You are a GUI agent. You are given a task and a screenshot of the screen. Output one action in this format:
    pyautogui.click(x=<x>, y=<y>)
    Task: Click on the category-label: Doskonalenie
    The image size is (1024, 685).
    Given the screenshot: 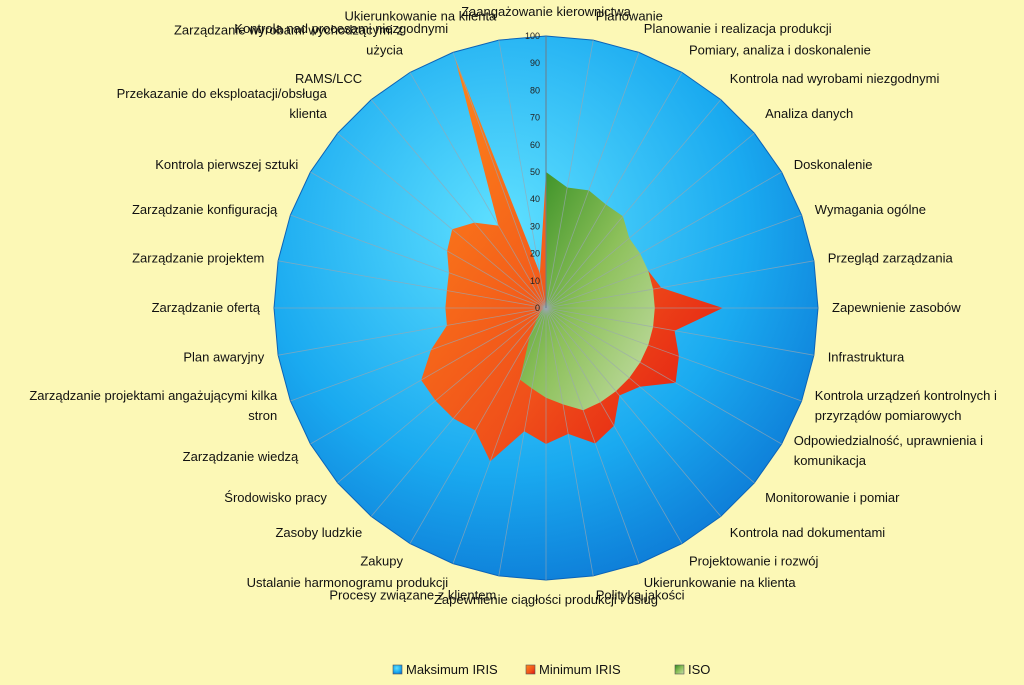 What is the action you would take?
    pyautogui.click(x=833, y=164)
    